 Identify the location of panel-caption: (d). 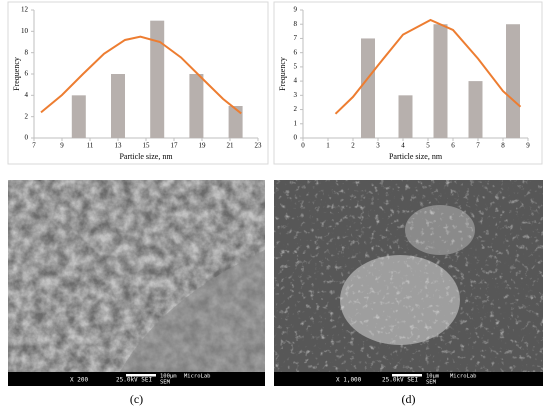
(409, 399).